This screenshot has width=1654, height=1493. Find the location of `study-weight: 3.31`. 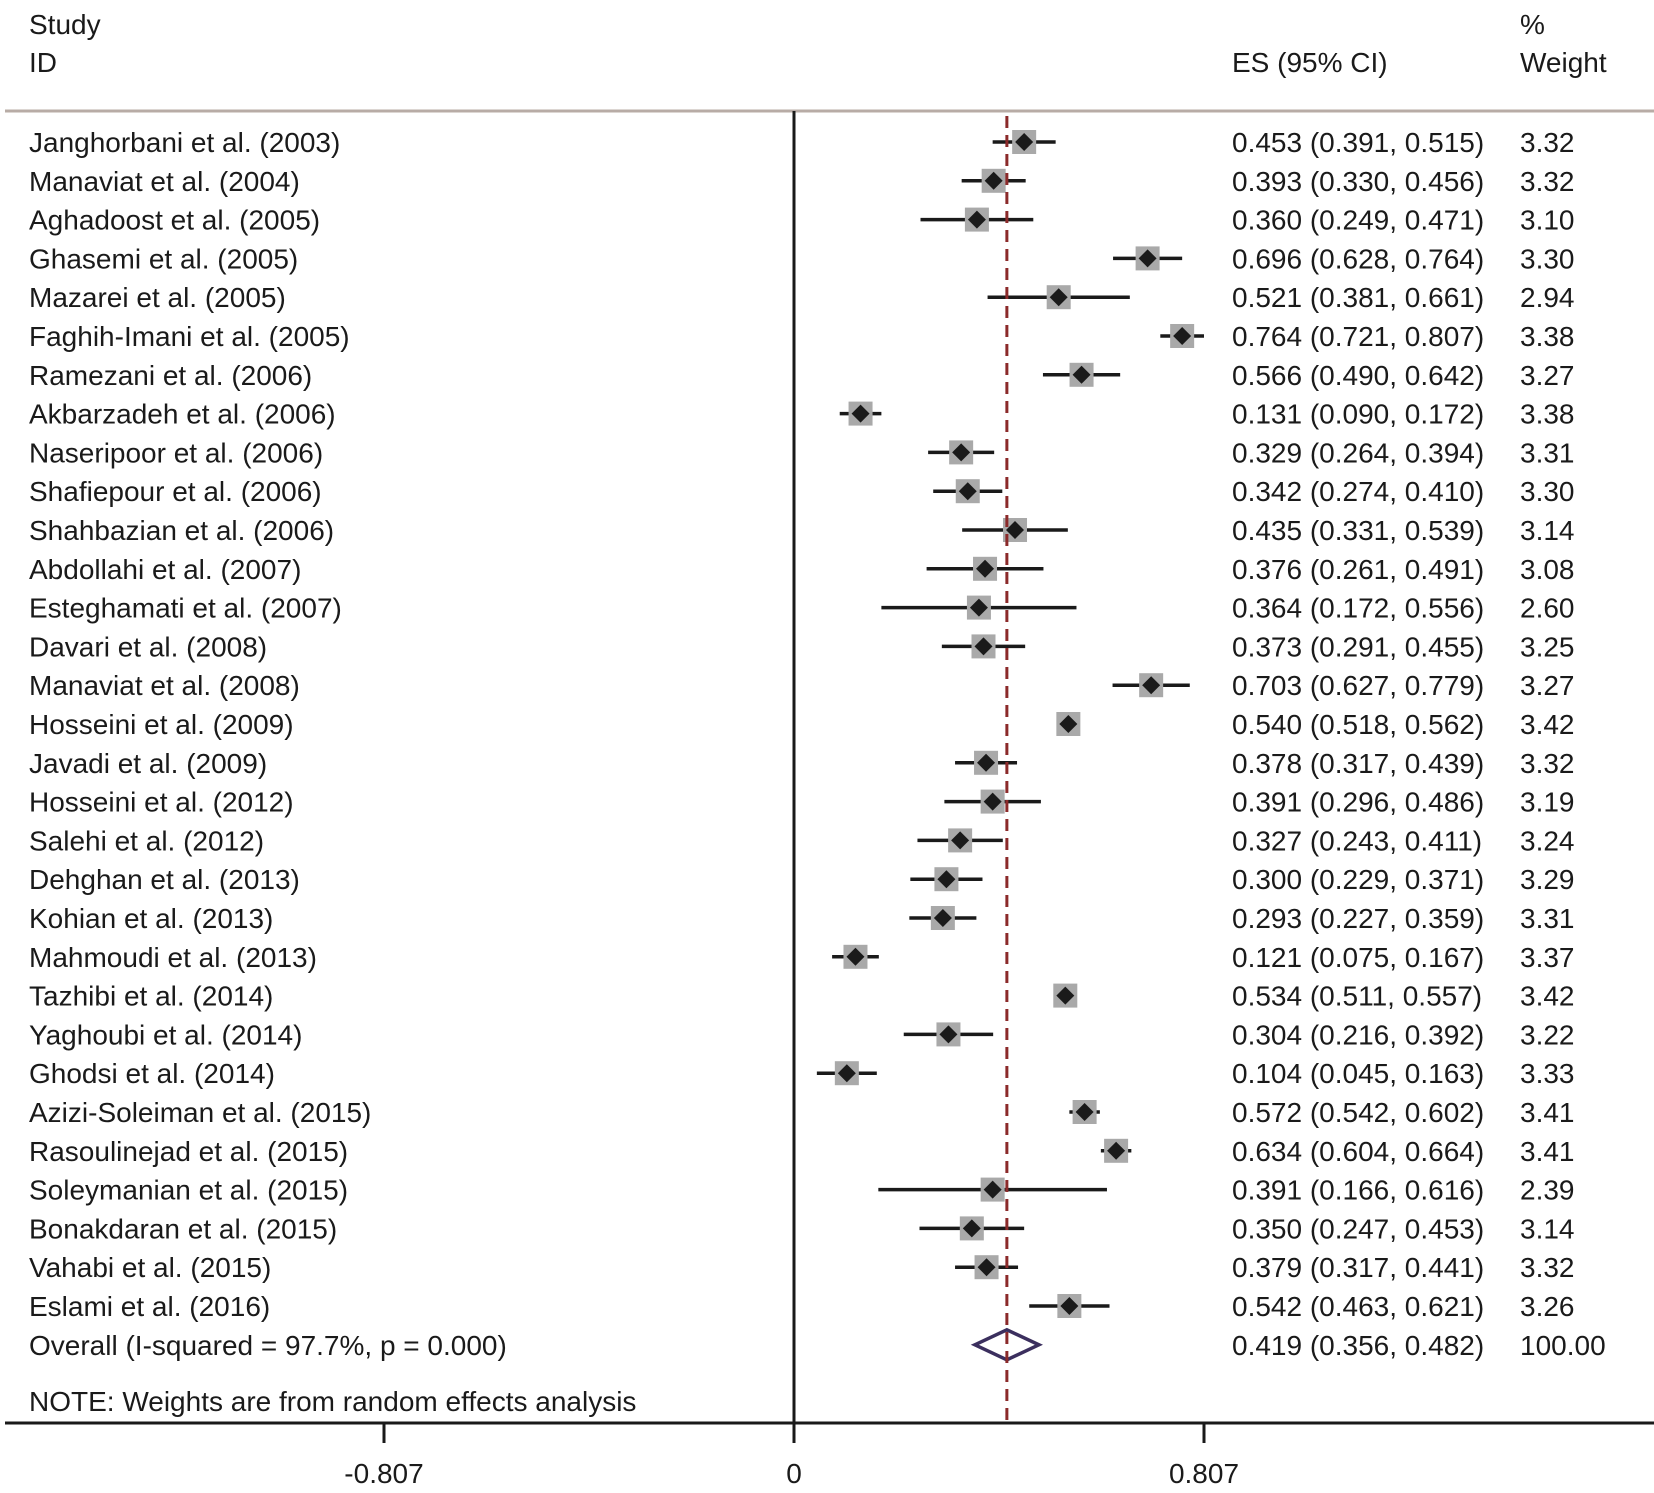

study-weight: 3.31 is located at coordinates (1547, 452).